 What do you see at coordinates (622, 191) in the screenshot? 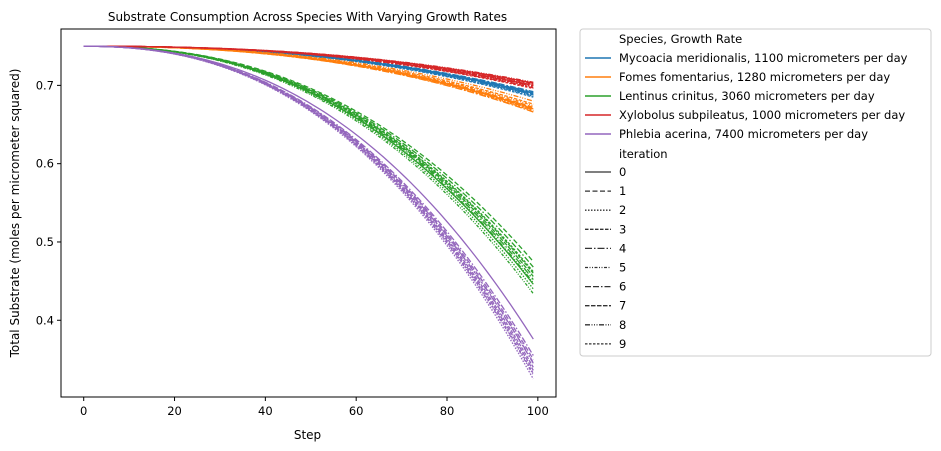
I see `legend-style-label: 1` at bounding box center [622, 191].